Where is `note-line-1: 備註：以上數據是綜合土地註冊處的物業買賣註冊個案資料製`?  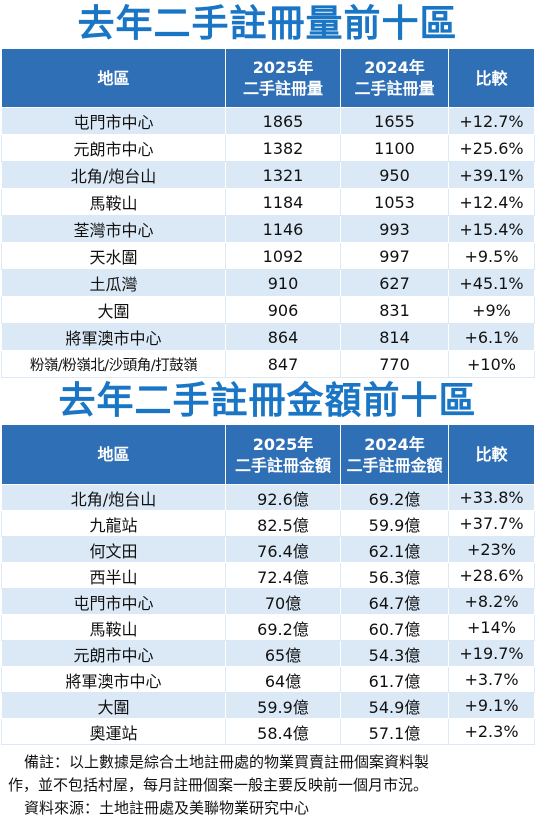 note-line-1: 備註：以上數據是綜合土地註冊處的物業買賣註冊個案資料製 is located at coordinates (227, 762).